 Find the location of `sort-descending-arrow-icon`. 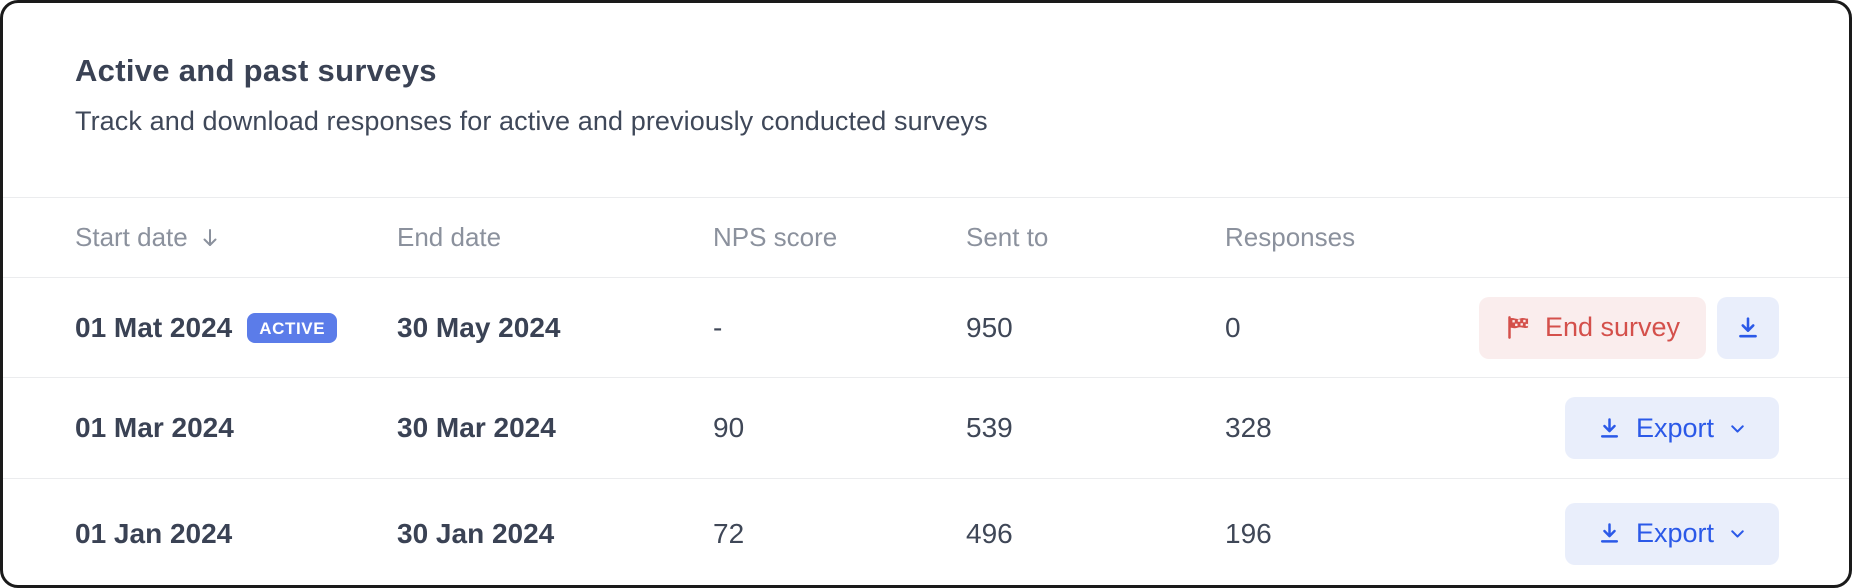

sort-descending-arrow-icon is located at coordinates (210, 238).